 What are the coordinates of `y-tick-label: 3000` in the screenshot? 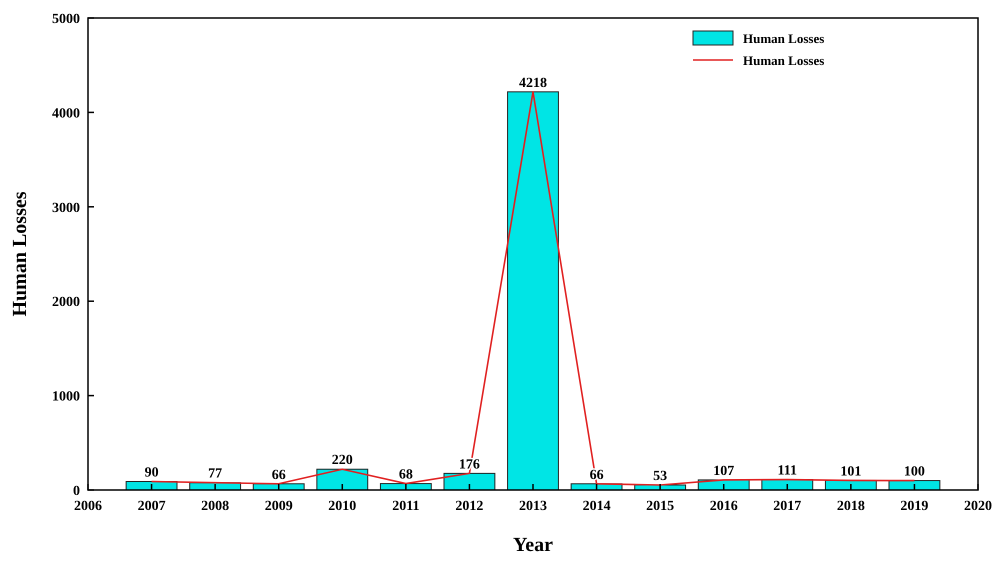 It's located at (66, 208).